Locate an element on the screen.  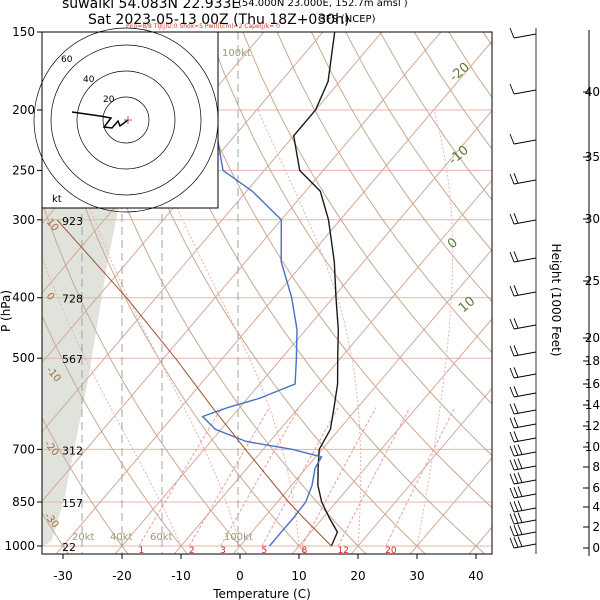
mixing-ratio-label: 5 is located at coordinates (264, 551).